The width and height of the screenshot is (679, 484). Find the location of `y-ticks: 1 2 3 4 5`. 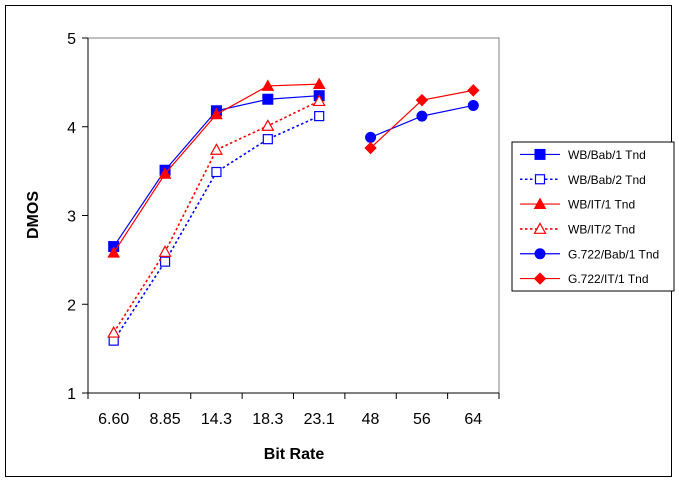

y-ticks: 1 2 3 4 5 is located at coordinates (77, 217).